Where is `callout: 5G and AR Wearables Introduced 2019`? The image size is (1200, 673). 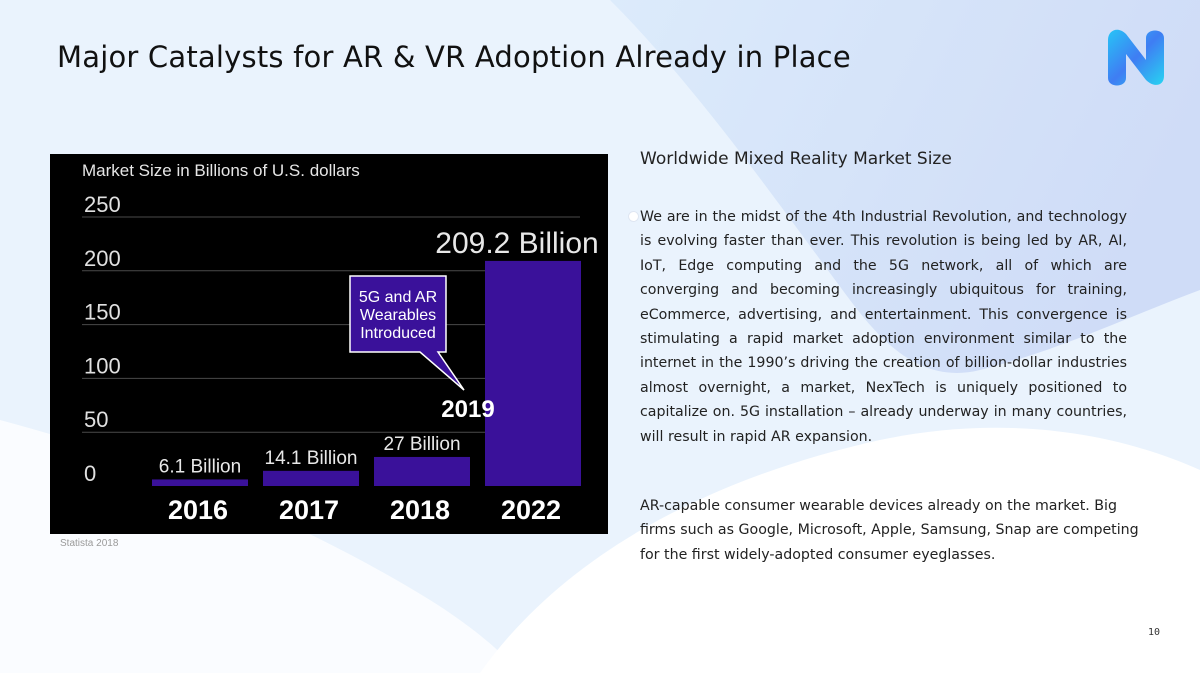 callout: 5G and AR Wearables Introduced 2019 is located at coordinates (422, 349).